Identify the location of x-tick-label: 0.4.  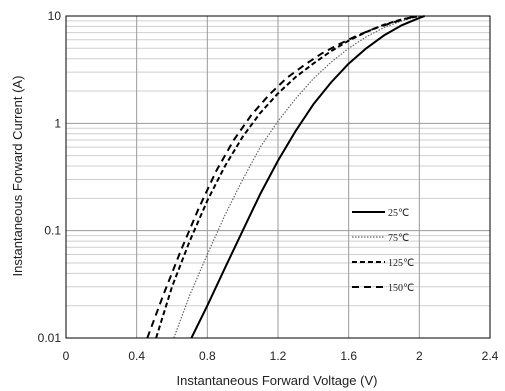
(136, 356).